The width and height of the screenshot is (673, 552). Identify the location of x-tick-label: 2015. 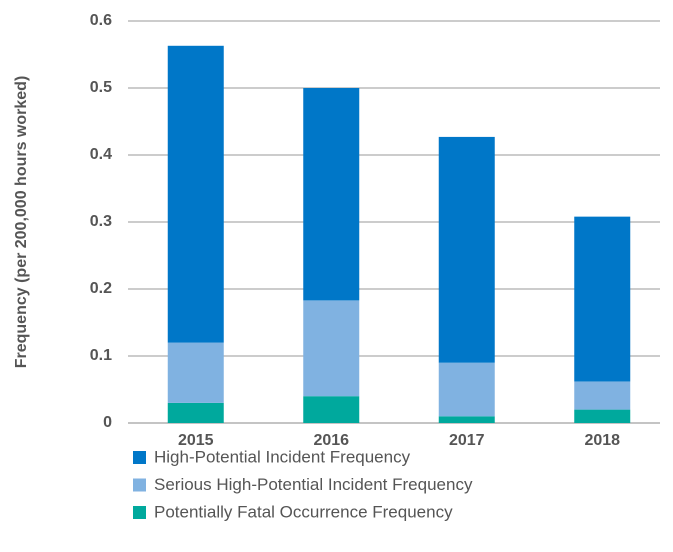
(196, 440).